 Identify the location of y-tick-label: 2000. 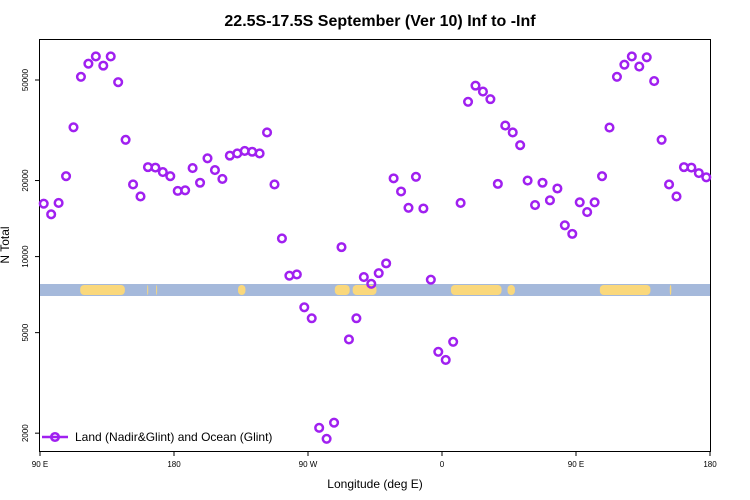
(25, 433).